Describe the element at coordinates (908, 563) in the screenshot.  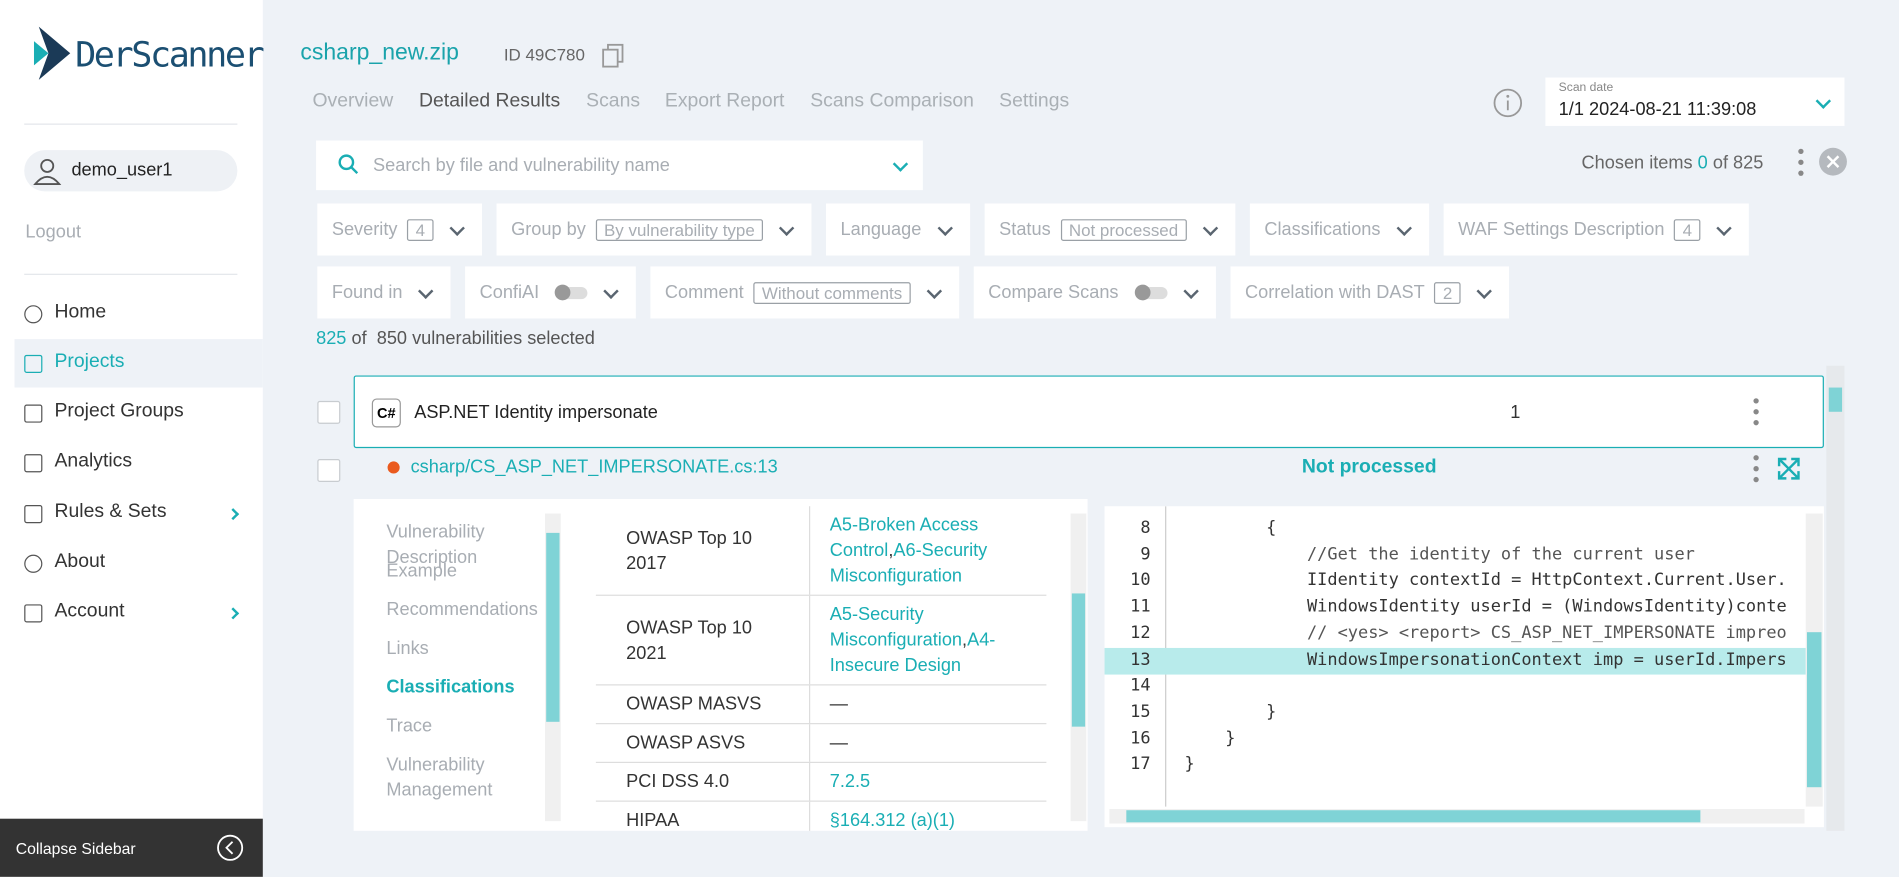
I see `classification-link: A6-Security Misconfiguration` at that location.